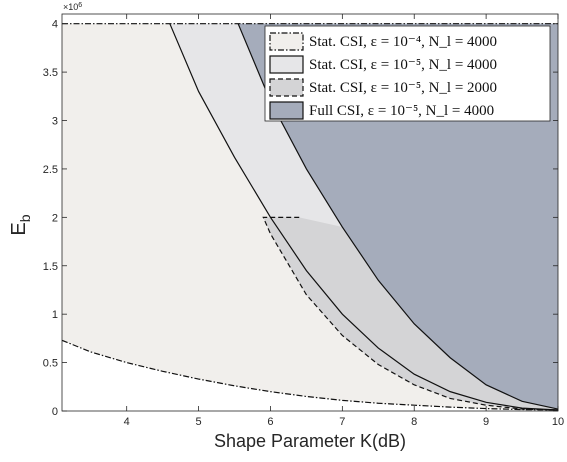 The height and width of the screenshot is (462, 567). What do you see at coordinates (80, 5) in the screenshot?
I see `y-multiplier-exponent: 6` at bounding box center [80, 5].